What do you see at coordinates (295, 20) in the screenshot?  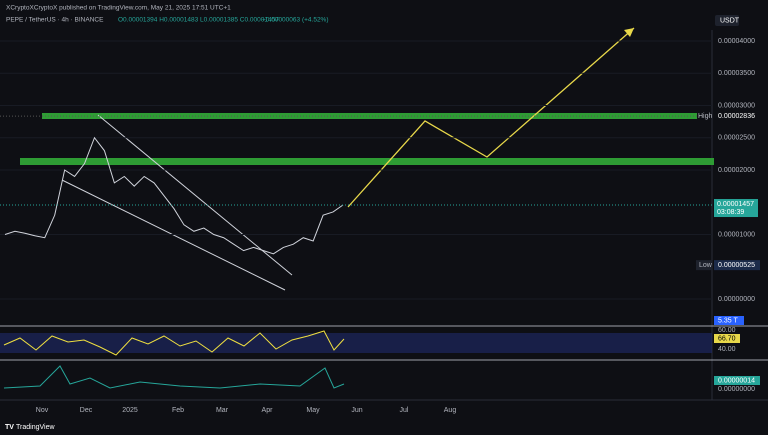 I see `change: +0.00000063 (+4.52%)` at bounding box center [295, 20].